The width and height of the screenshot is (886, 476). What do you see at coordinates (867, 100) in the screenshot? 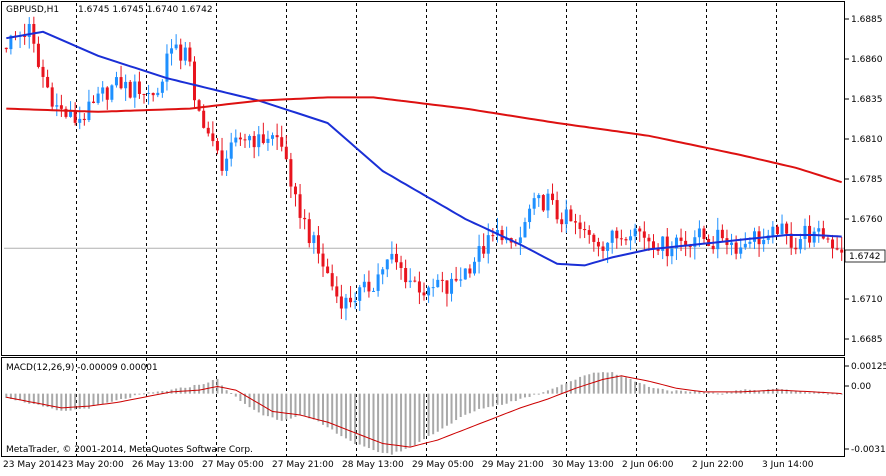
I see `y-tick-label: 1.6835` at bounding box center [867, 100].